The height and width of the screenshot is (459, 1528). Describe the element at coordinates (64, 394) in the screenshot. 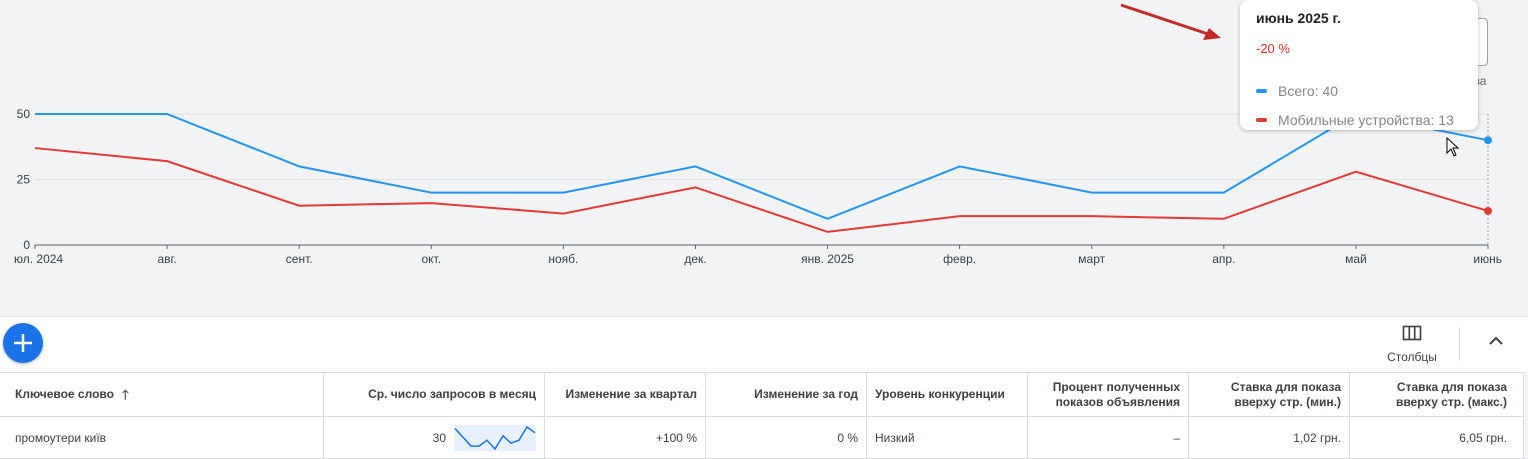

I see `header-keyword-label: Ключевое слово` at that location.